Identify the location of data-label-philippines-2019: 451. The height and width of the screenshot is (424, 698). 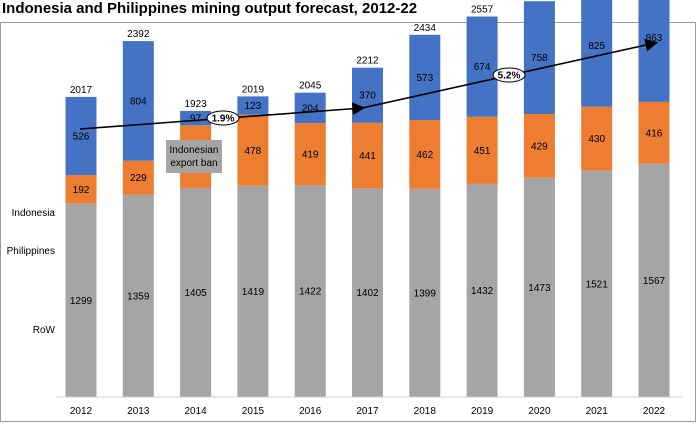
(482, 151).